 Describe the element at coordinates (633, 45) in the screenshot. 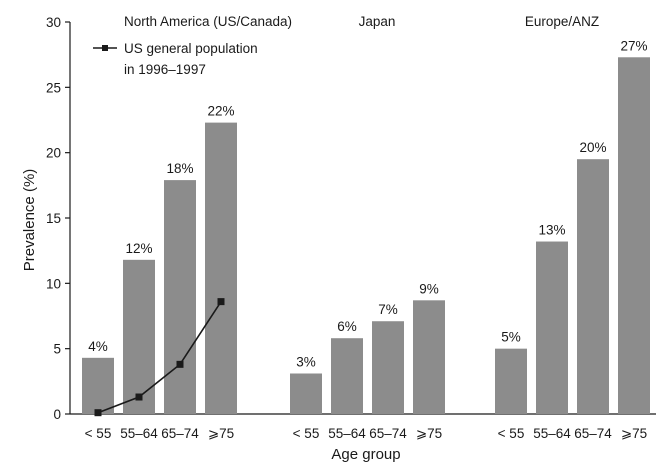

I see `bar-value-label: 27%` at that location.